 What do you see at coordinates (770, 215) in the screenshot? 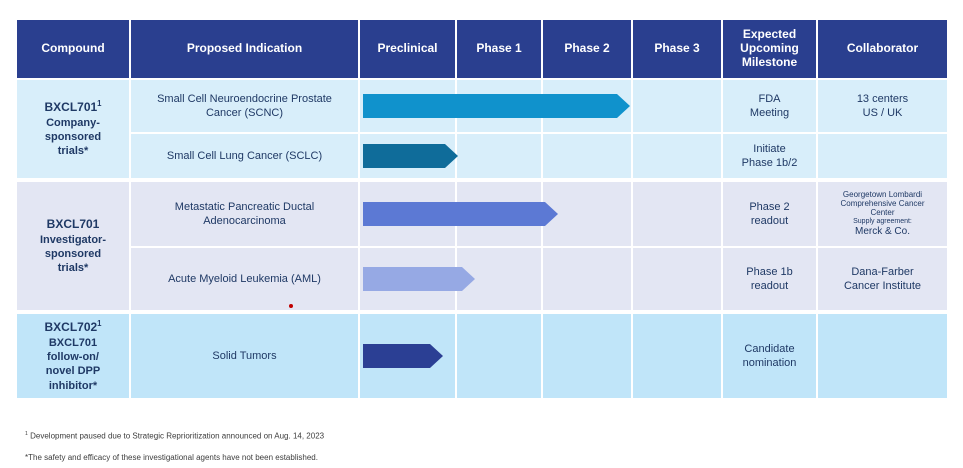
I see `milestone-pancreatic: Phase 2 readout` at bounding box center [770, 215].